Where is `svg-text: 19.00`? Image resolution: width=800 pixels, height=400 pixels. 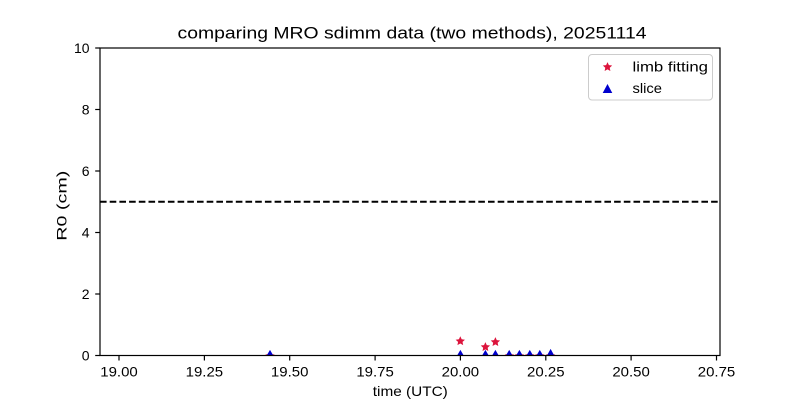
svg-text: 19.00 is located at coordinates (119, 372).